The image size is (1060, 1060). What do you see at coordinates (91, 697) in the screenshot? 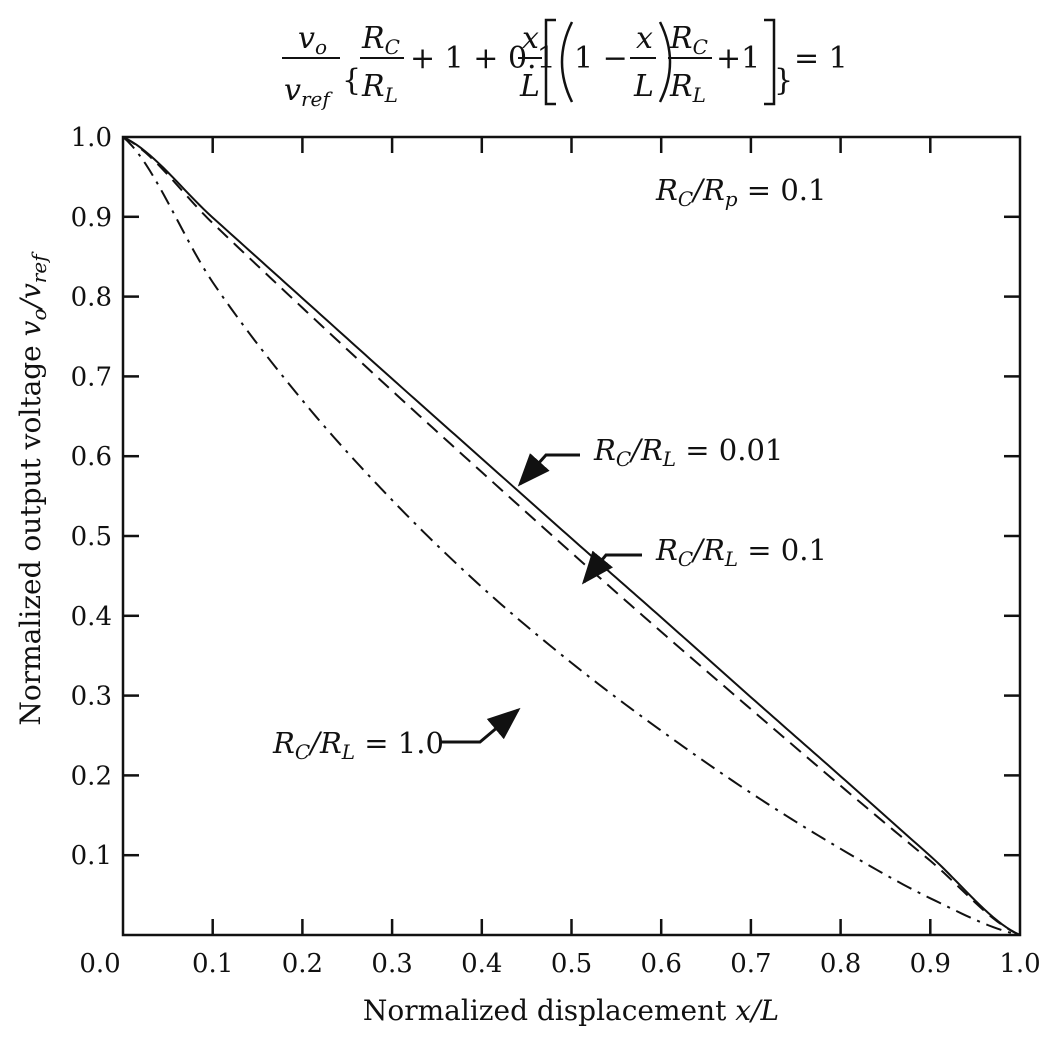
I see `y-tick-label: 0.3` at bounding box center [91, 697].